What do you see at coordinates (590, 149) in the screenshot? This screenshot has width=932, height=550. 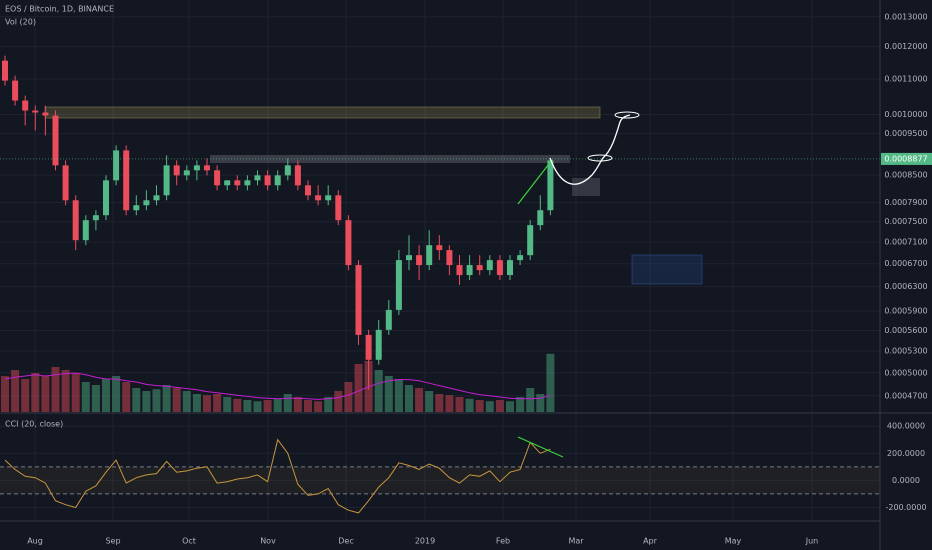 I see `projection-curve` at bounding box center [590, 149].